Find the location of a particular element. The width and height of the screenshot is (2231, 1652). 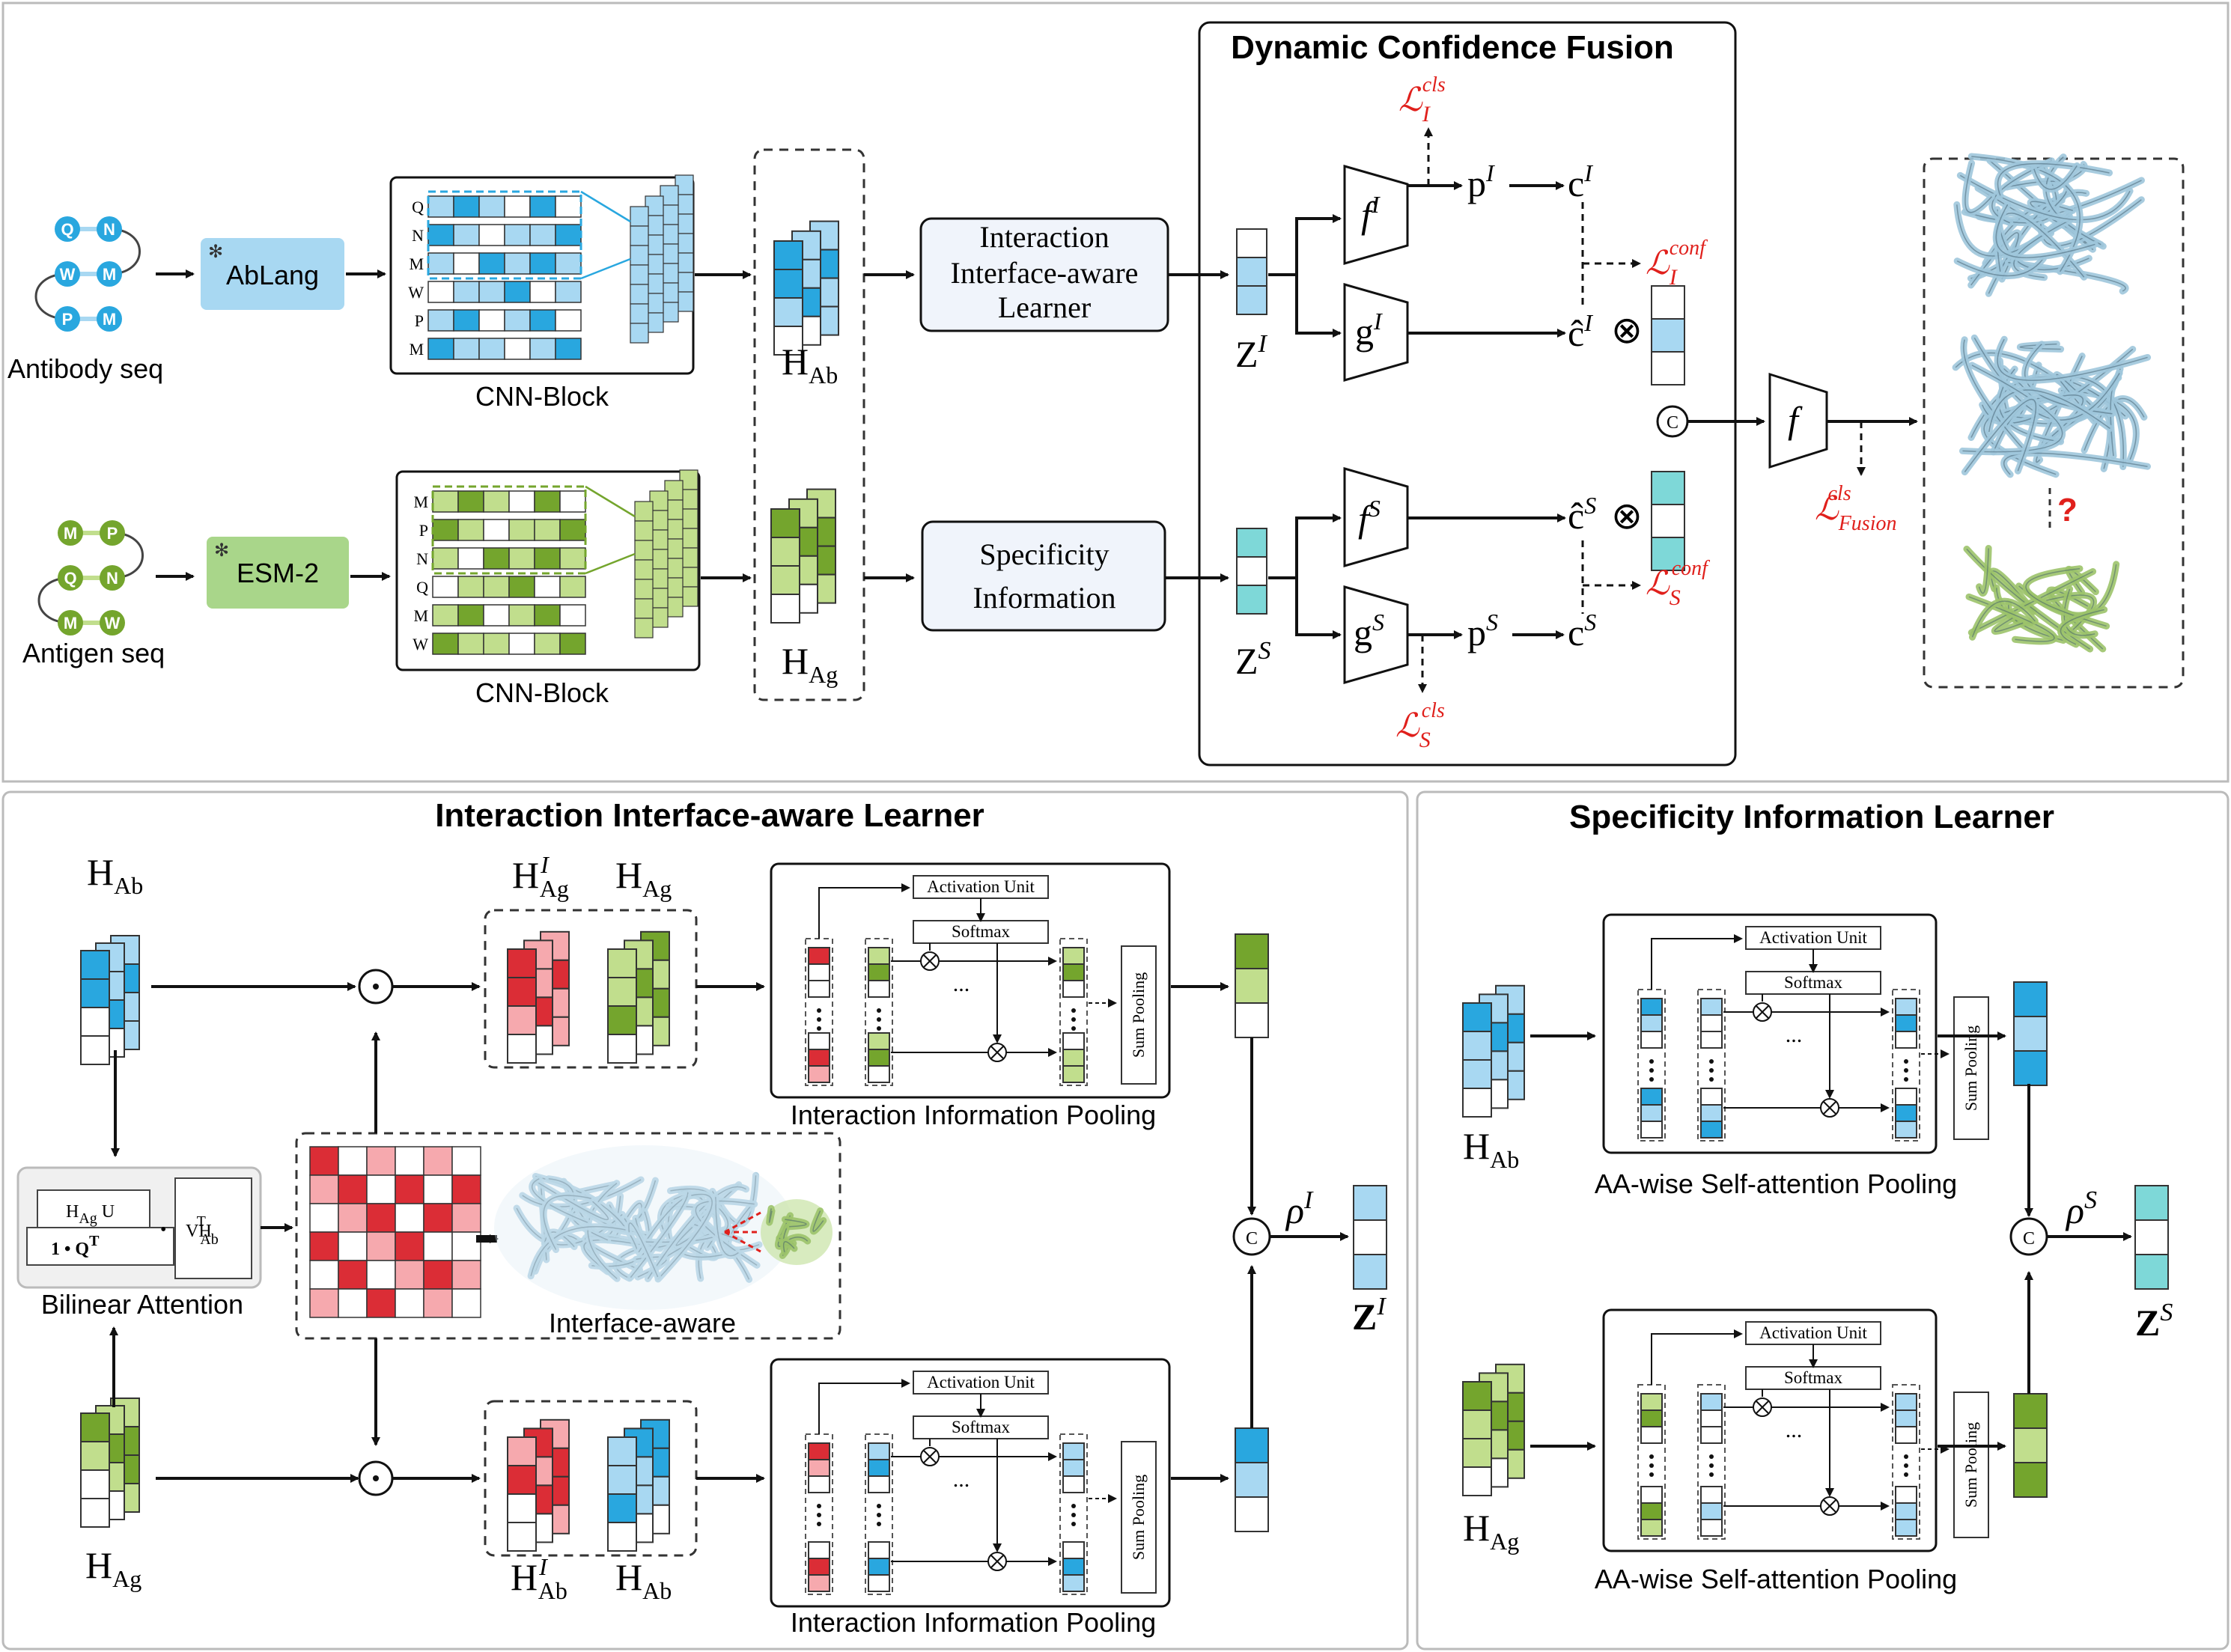

spec-box-line2: Information is located at coordinates (1044, 598).